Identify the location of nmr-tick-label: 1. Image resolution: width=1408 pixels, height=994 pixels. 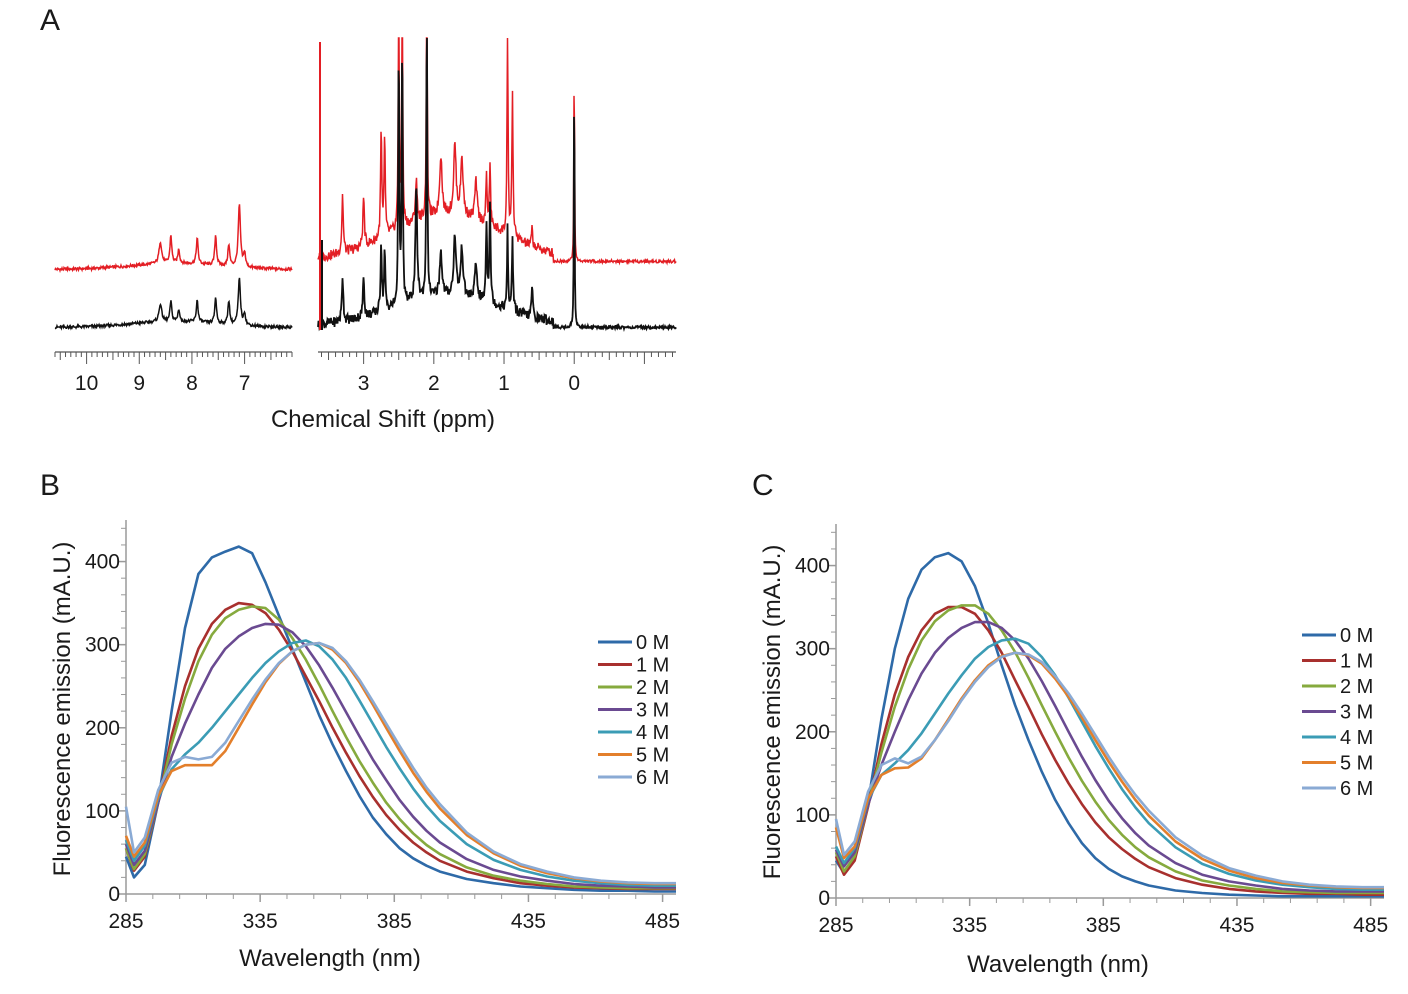
(504, 383).